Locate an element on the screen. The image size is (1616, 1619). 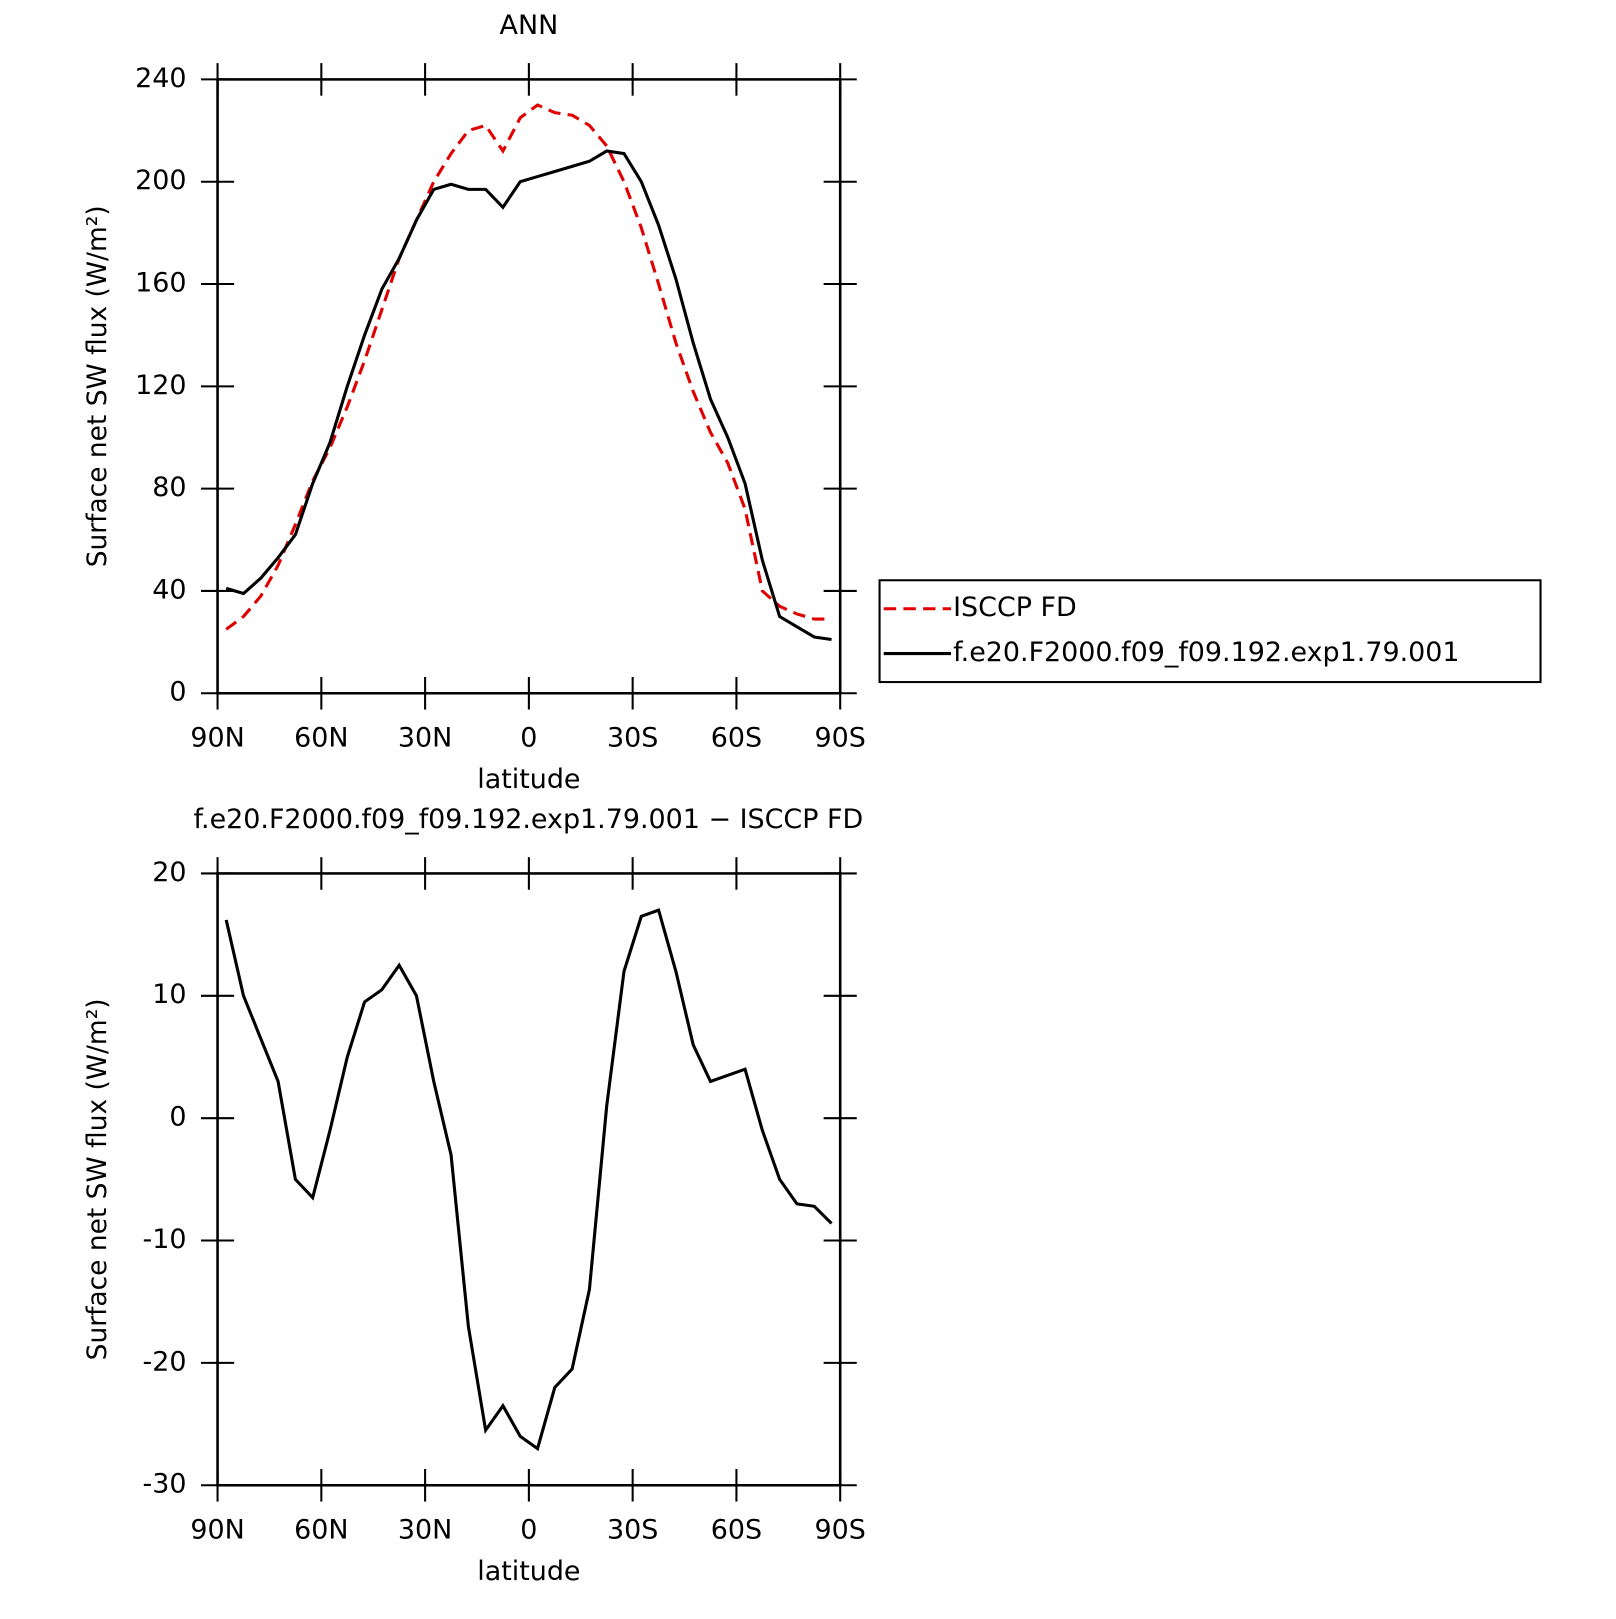
legend-label: ISCCP FD is located at coordinates (1015, 607).